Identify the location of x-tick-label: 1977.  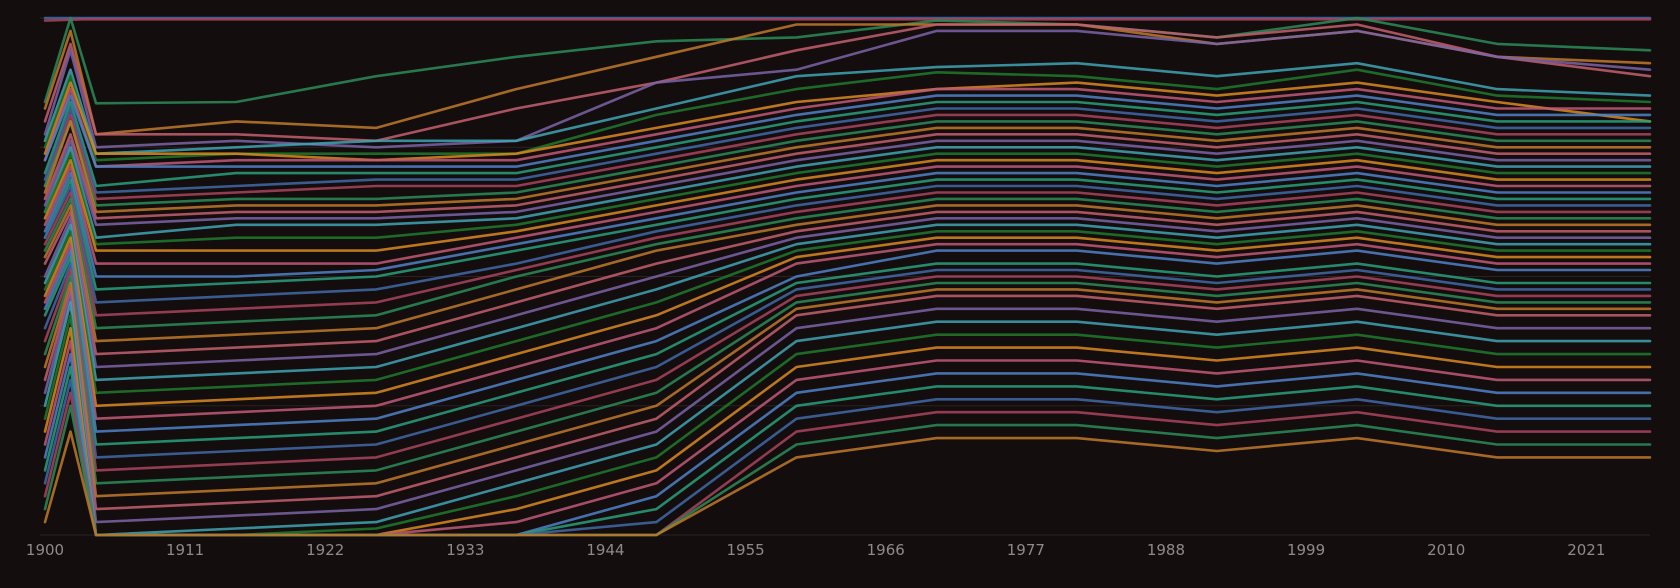
(1026, 550).